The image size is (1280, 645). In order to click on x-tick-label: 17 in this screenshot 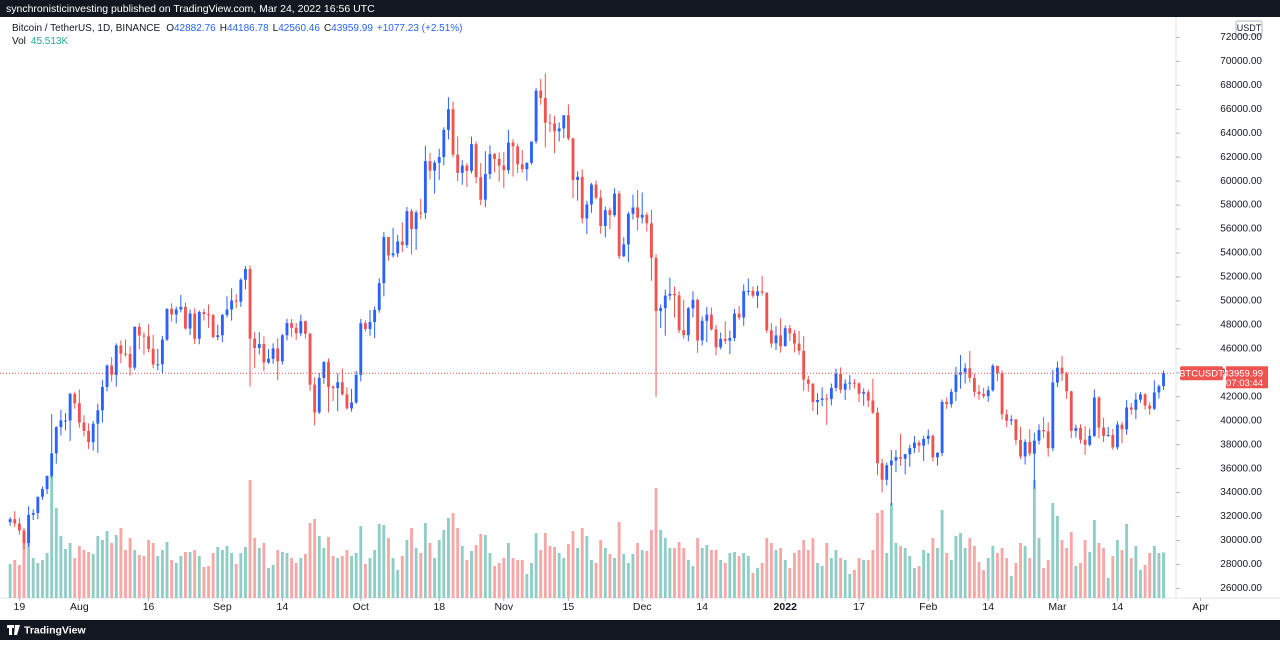, I will do `click(859, 607)`.